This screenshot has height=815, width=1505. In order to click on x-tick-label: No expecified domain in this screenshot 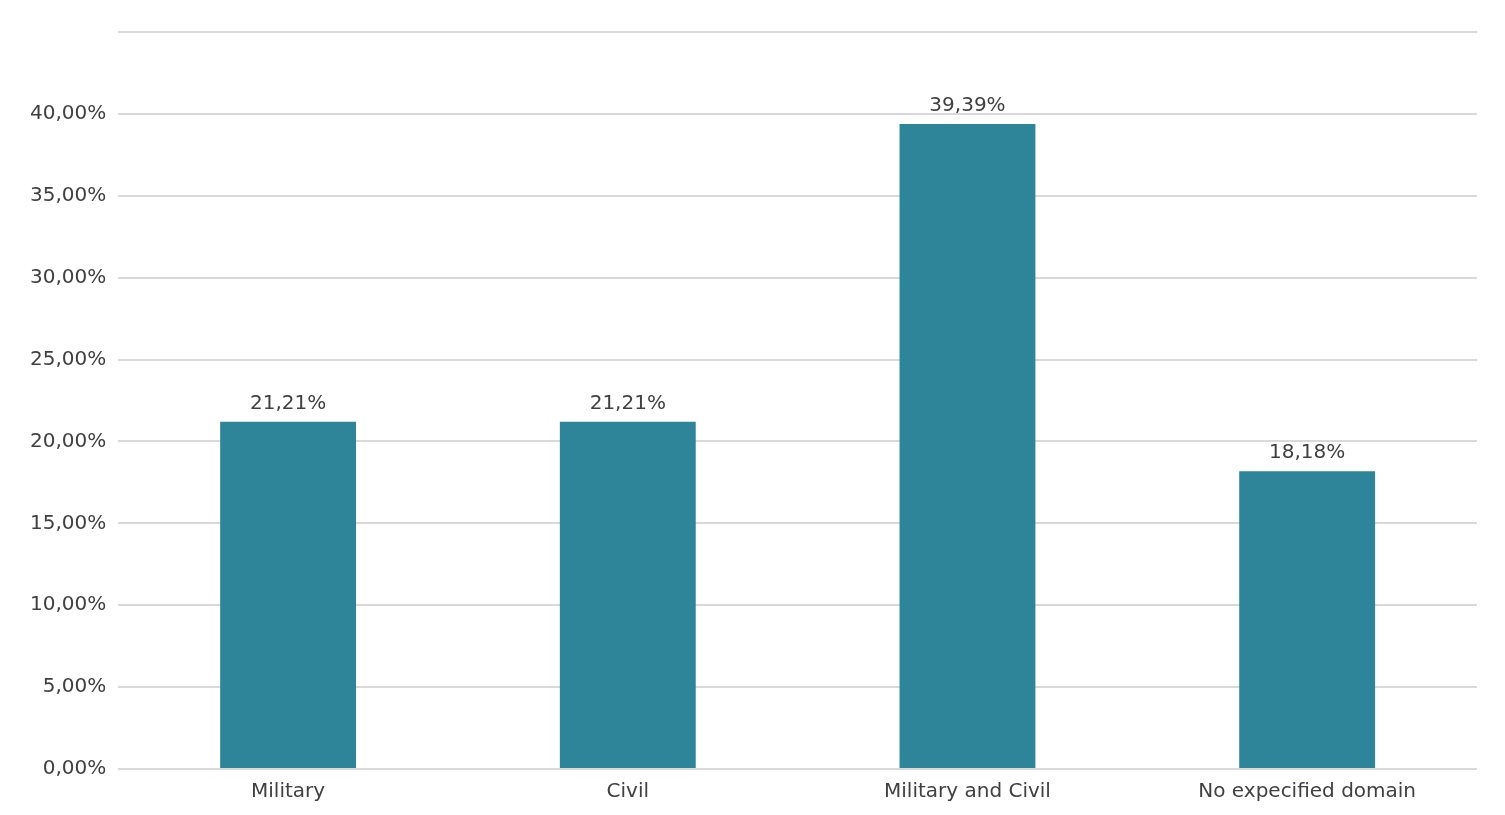, I will do `click(1307, 790)`.